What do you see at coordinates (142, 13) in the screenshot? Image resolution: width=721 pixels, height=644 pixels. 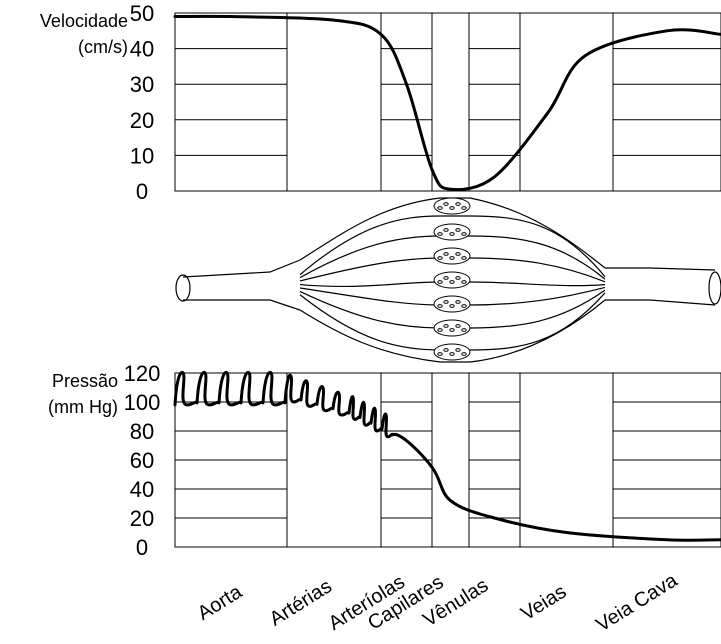 I see `vel-tick-label: 50` at bounding box center [142, 13].